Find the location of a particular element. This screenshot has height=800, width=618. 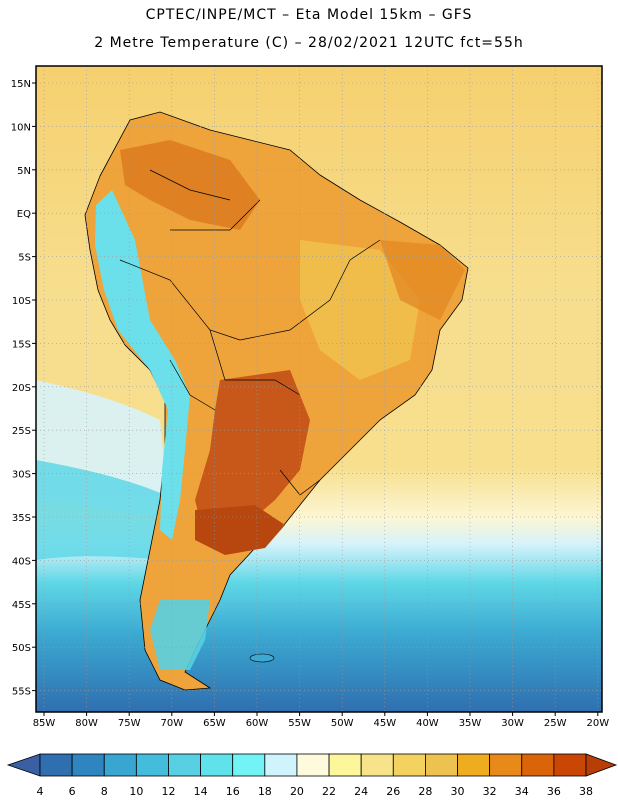

lon-label: 40W is located at coordinates (427, 723).